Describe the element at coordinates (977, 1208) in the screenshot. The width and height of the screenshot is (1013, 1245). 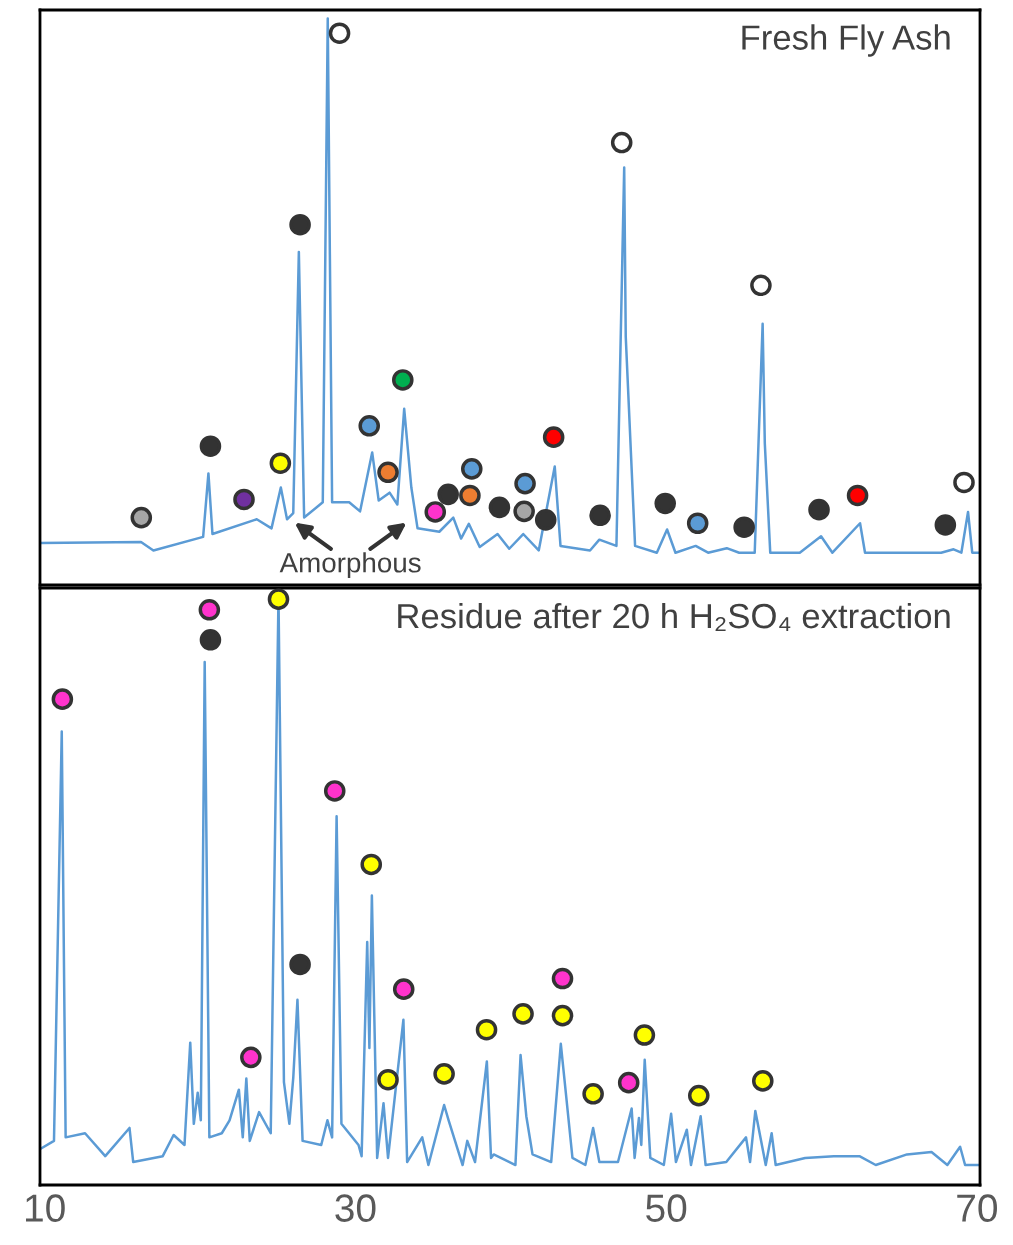
I see `x-tick-label: 70` at that location.